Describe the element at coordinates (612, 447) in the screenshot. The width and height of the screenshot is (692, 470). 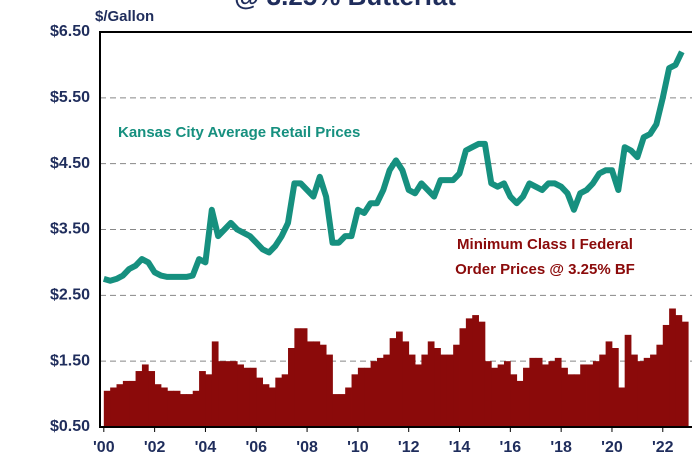
I see `x-tick-label: '20` at that location.